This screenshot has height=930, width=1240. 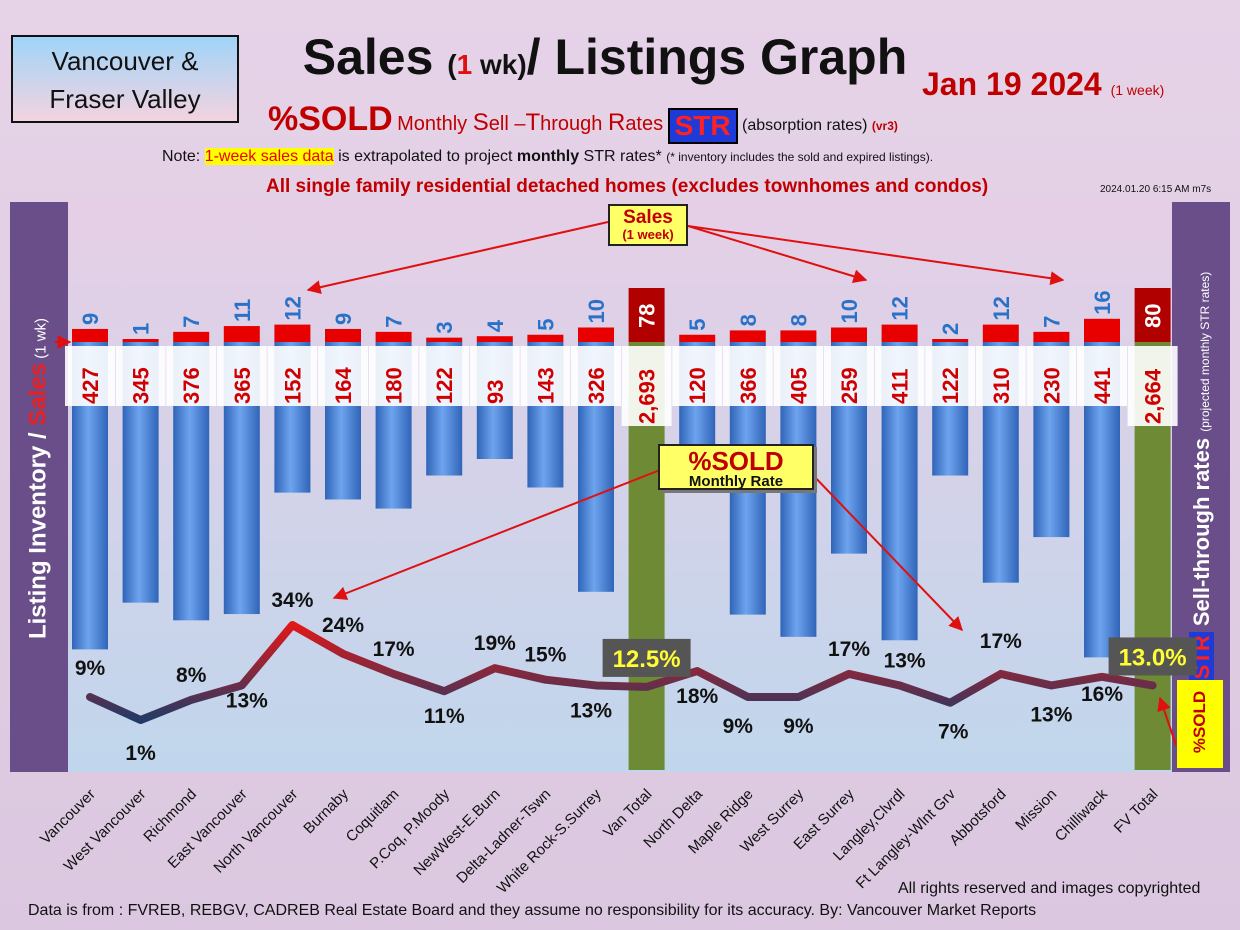 I want to click on subtitle-monthly-t: T, so click(x=533, y=122).